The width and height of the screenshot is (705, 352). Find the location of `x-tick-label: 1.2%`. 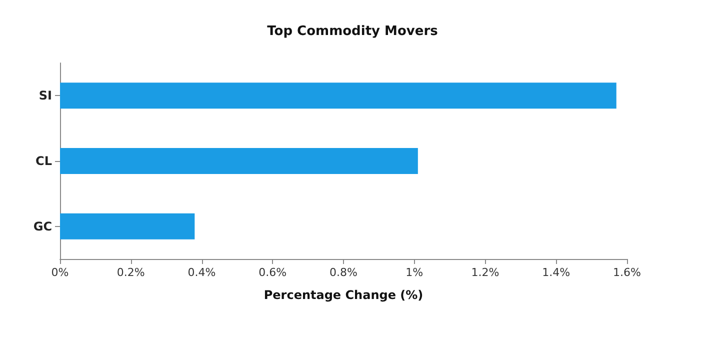

x-tick-label: 1.2% is located at coordinates (485, 272).